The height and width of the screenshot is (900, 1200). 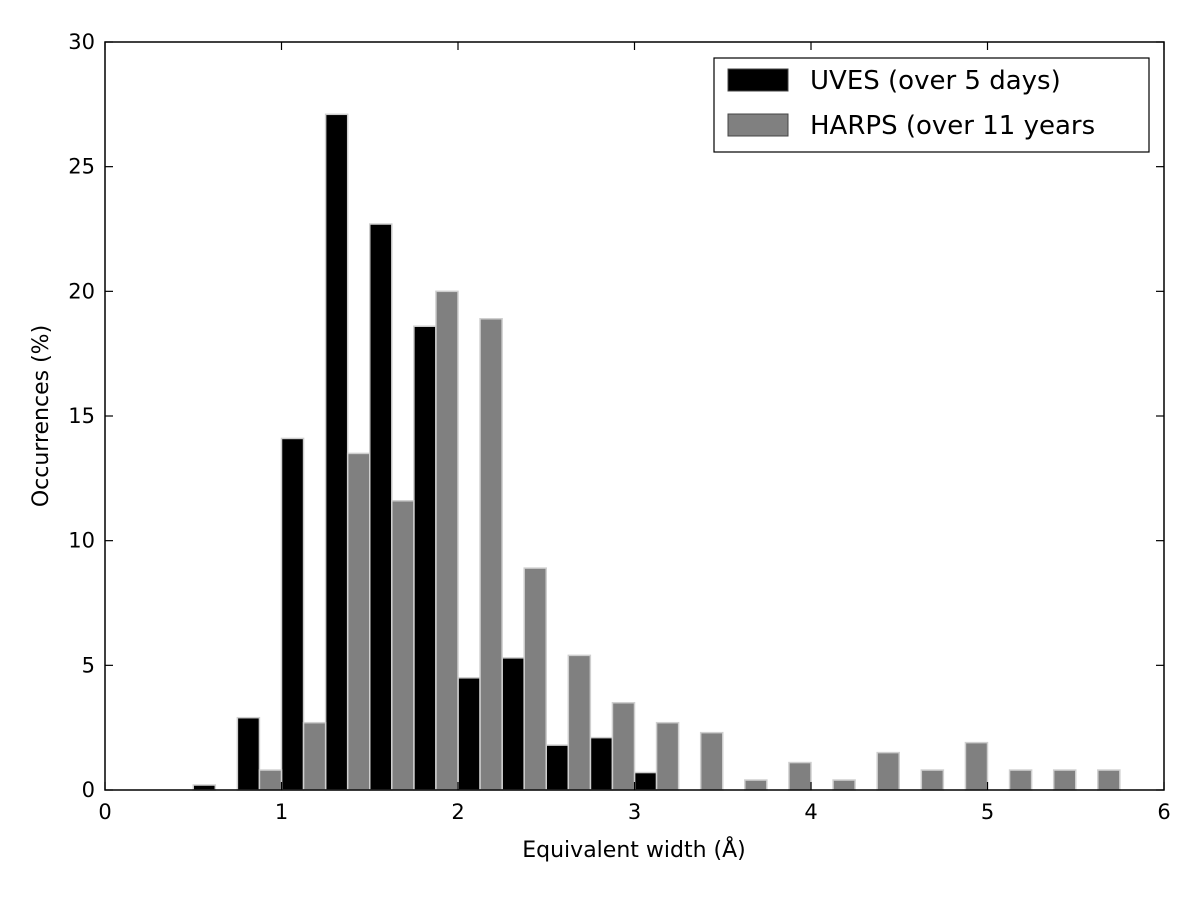 I want to click on y-tick-label: 0, so click(x=88, y=790).